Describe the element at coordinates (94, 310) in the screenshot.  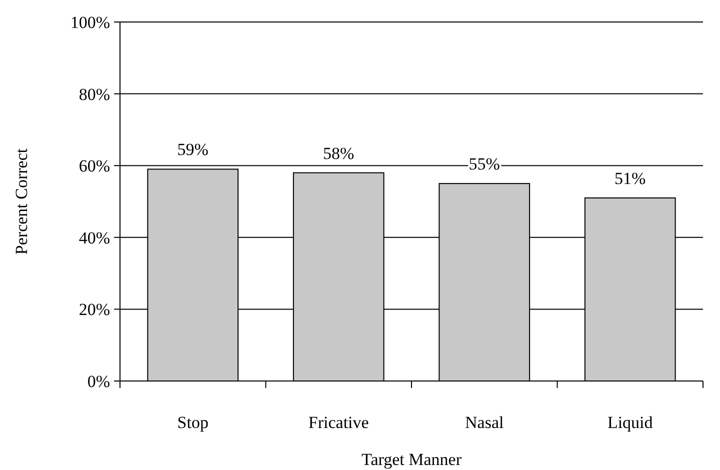
I see `y-tick-label: 20%` at that location.